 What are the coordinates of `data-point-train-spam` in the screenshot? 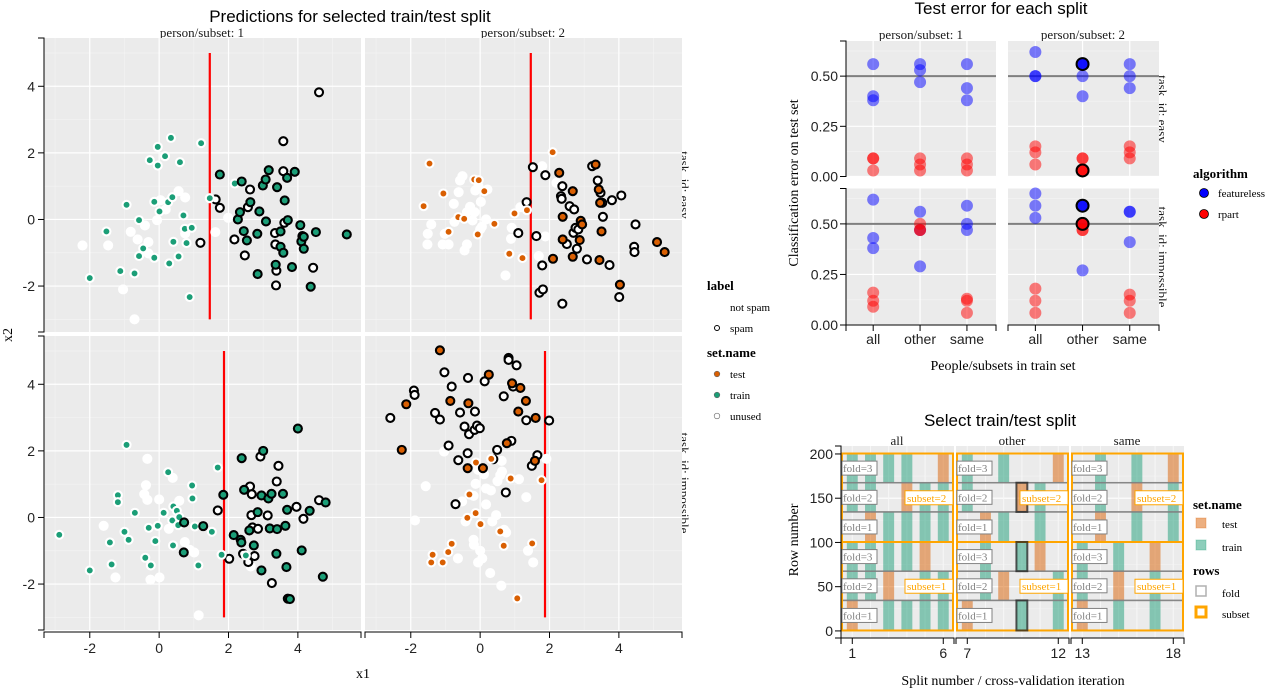 It's located at (250, 202).